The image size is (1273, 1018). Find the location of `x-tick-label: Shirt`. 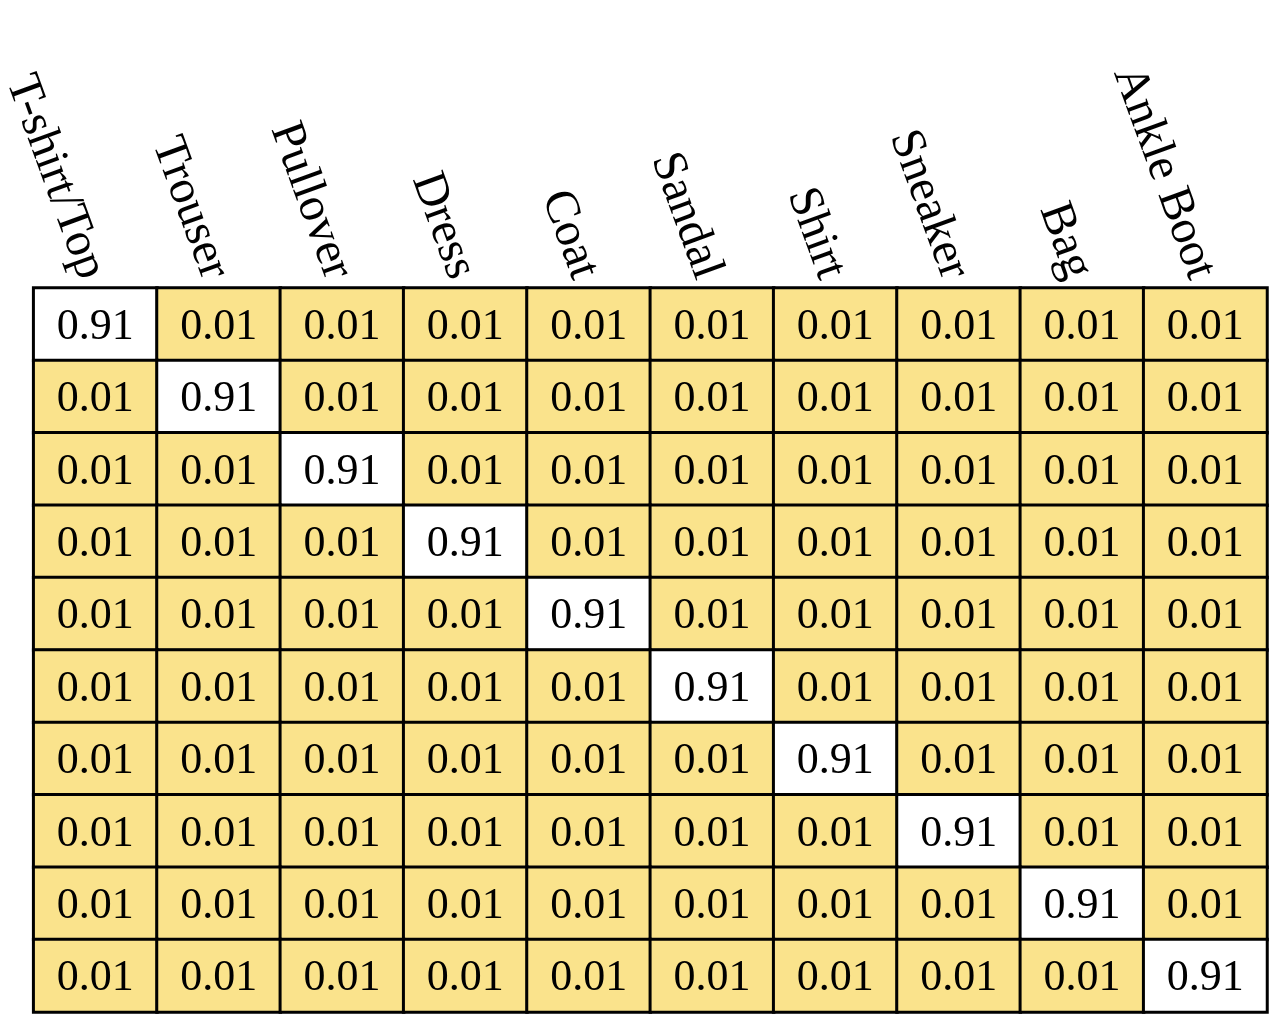

x-tick-label: Shirt is located at coordinates (819, 232).